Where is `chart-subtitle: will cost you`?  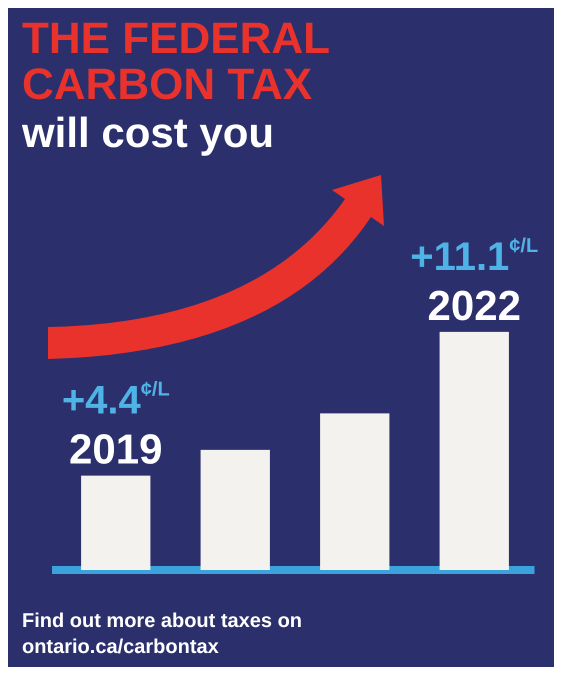
chart-subtitle: will cost you is located at coordinates (149, 133).